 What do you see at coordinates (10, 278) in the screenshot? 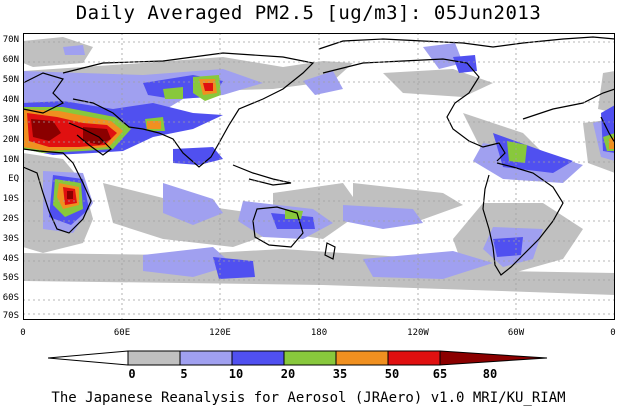
I see `lat-label-50s: 50S` at bounding box center [10, 278].